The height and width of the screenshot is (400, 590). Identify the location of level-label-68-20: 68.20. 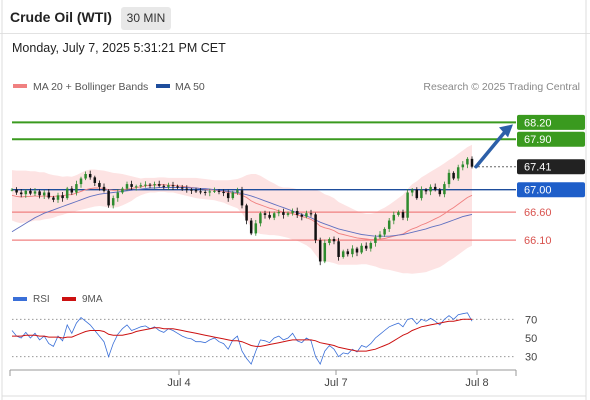
(538, 123).